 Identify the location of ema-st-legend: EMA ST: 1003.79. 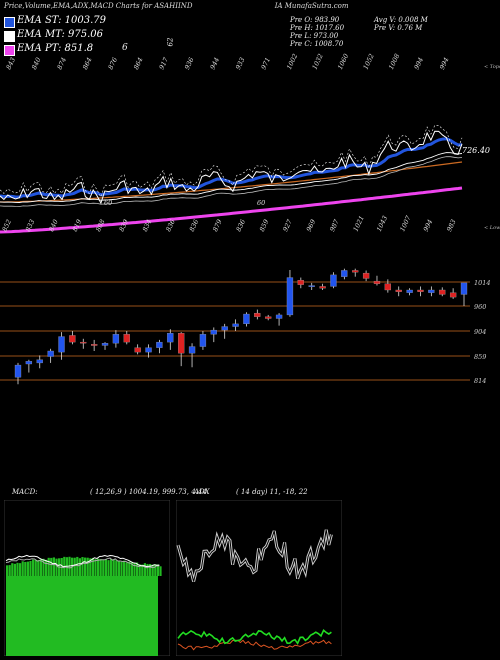
(64, 21).